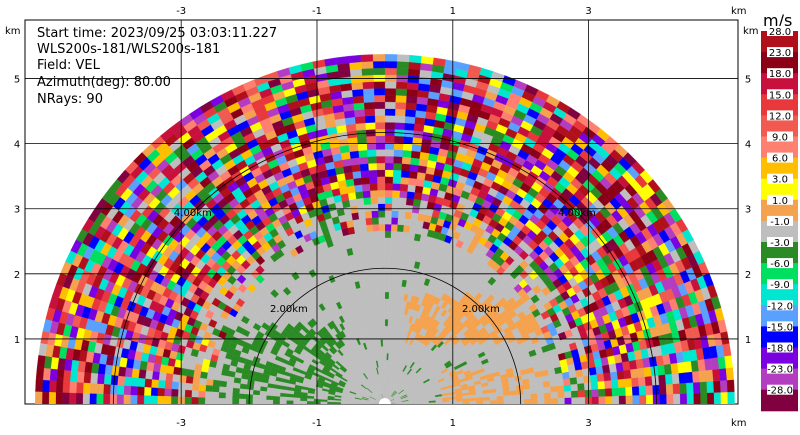 This screenshot has height=435, width=800. I want to click on azimuth-label: Azimuth(deg): 80.00, so click(104, 82).